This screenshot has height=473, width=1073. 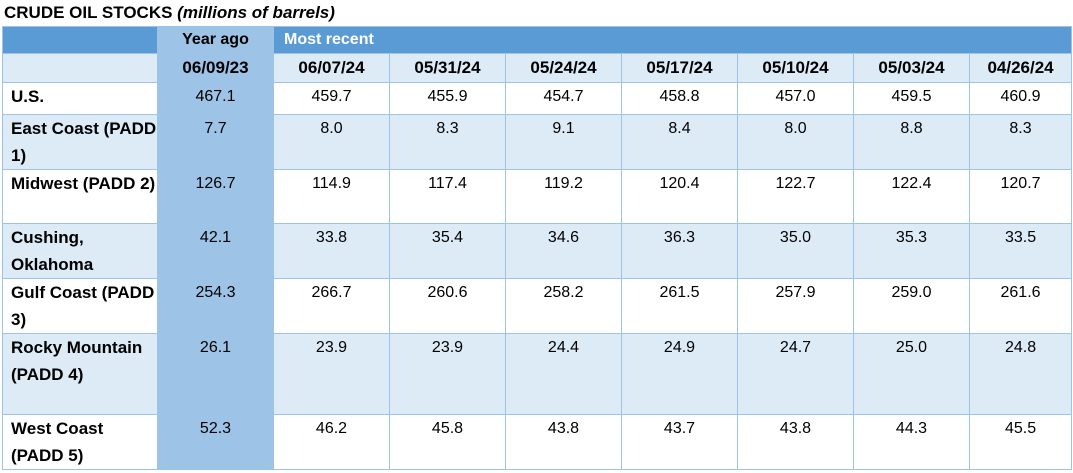 I want to click on date-header: 05/03/24, so click(x=911, y=68).